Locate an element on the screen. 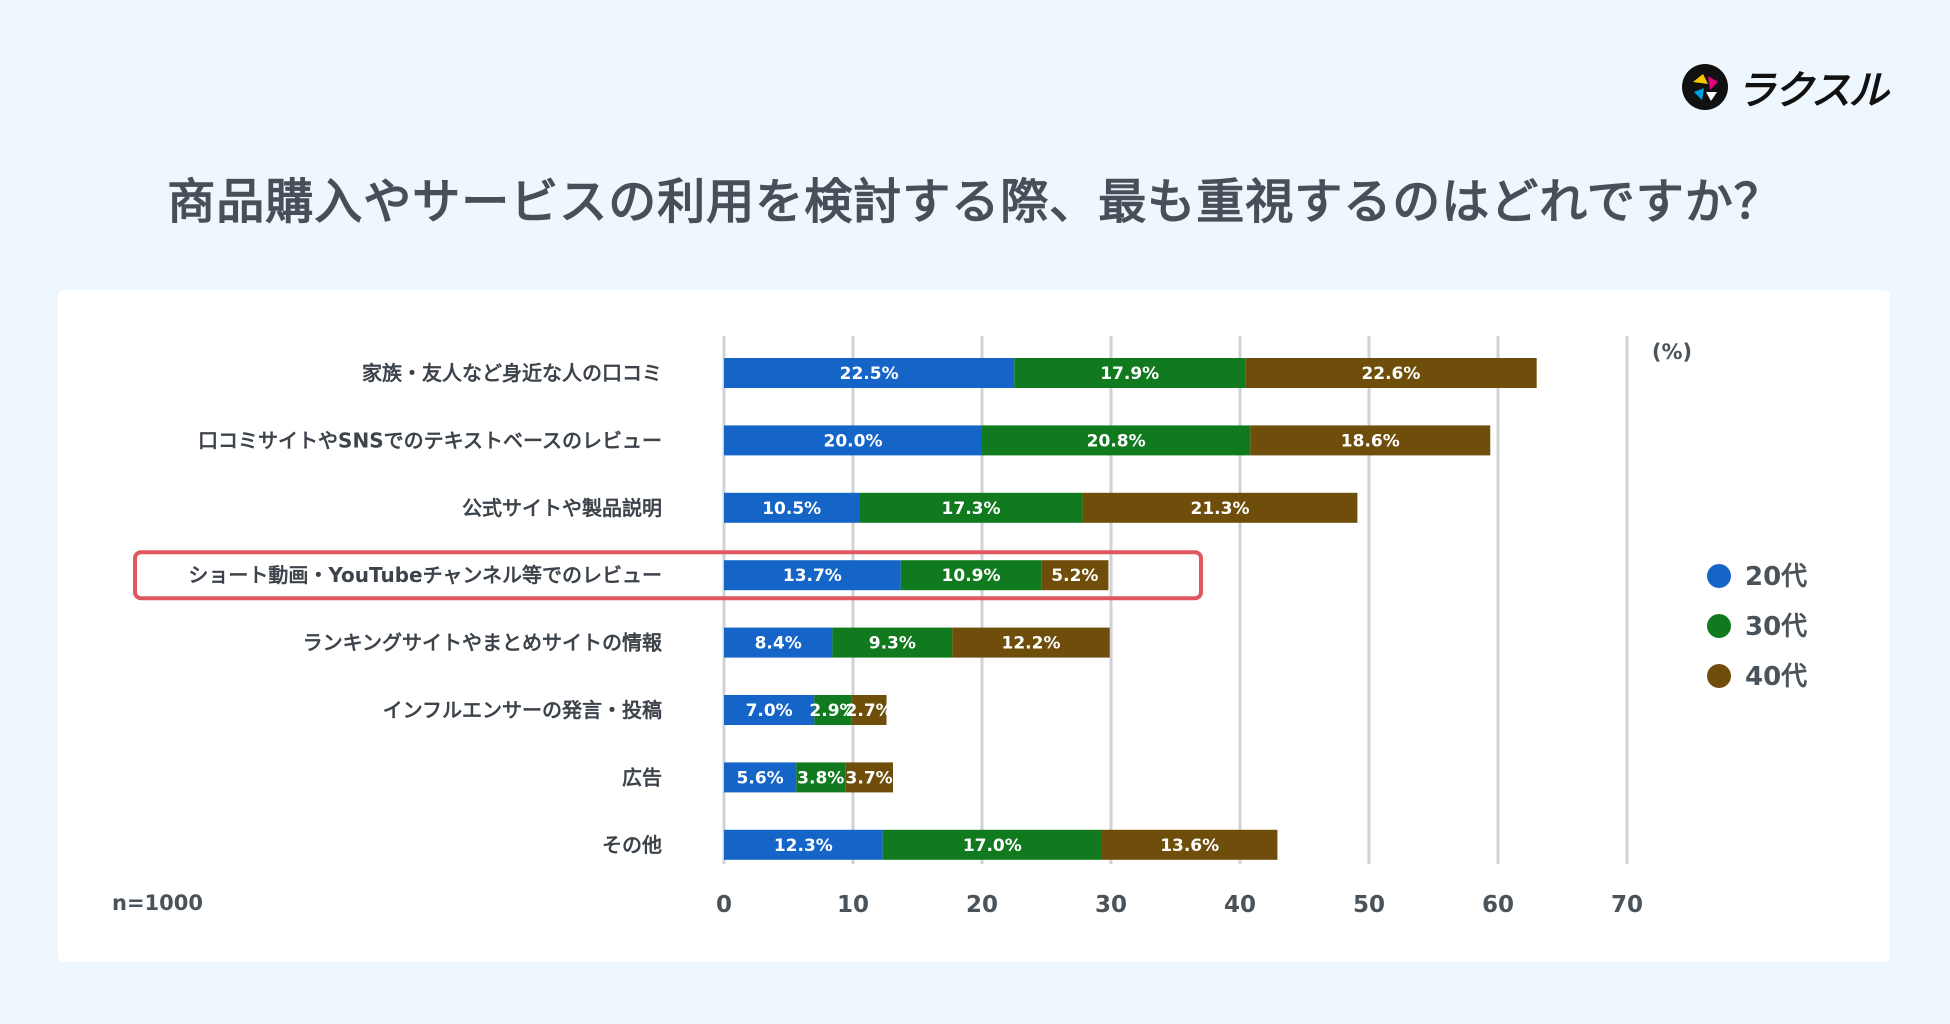 This screenshot has height=1024, width=1950. x-tick-label-10: 10 is located at coordinates (853, 905).